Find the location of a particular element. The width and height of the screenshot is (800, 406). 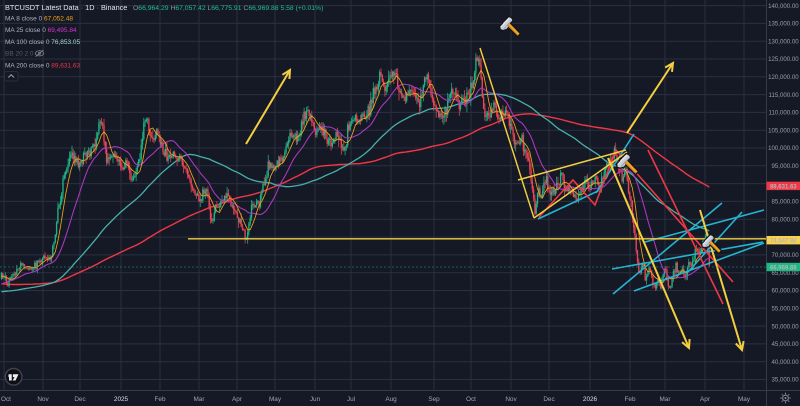

svg-text: 74,547.92 is located at coordinates (783, 242).